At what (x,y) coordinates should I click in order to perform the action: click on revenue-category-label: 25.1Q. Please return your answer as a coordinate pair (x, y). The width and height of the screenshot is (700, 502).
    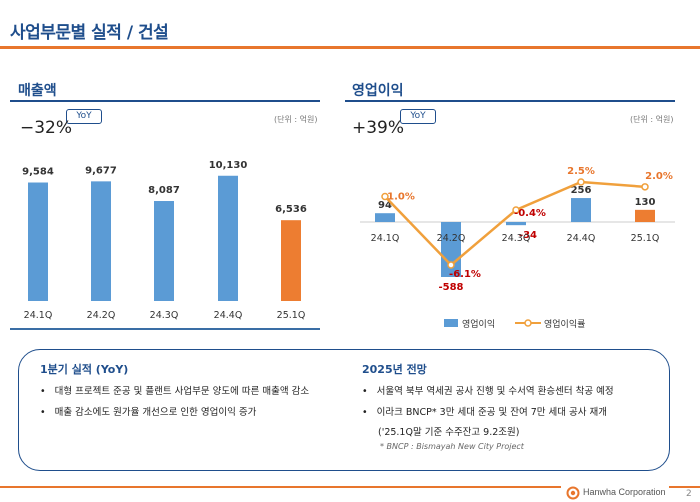
    Looking at the image, I should click on (291, 315).